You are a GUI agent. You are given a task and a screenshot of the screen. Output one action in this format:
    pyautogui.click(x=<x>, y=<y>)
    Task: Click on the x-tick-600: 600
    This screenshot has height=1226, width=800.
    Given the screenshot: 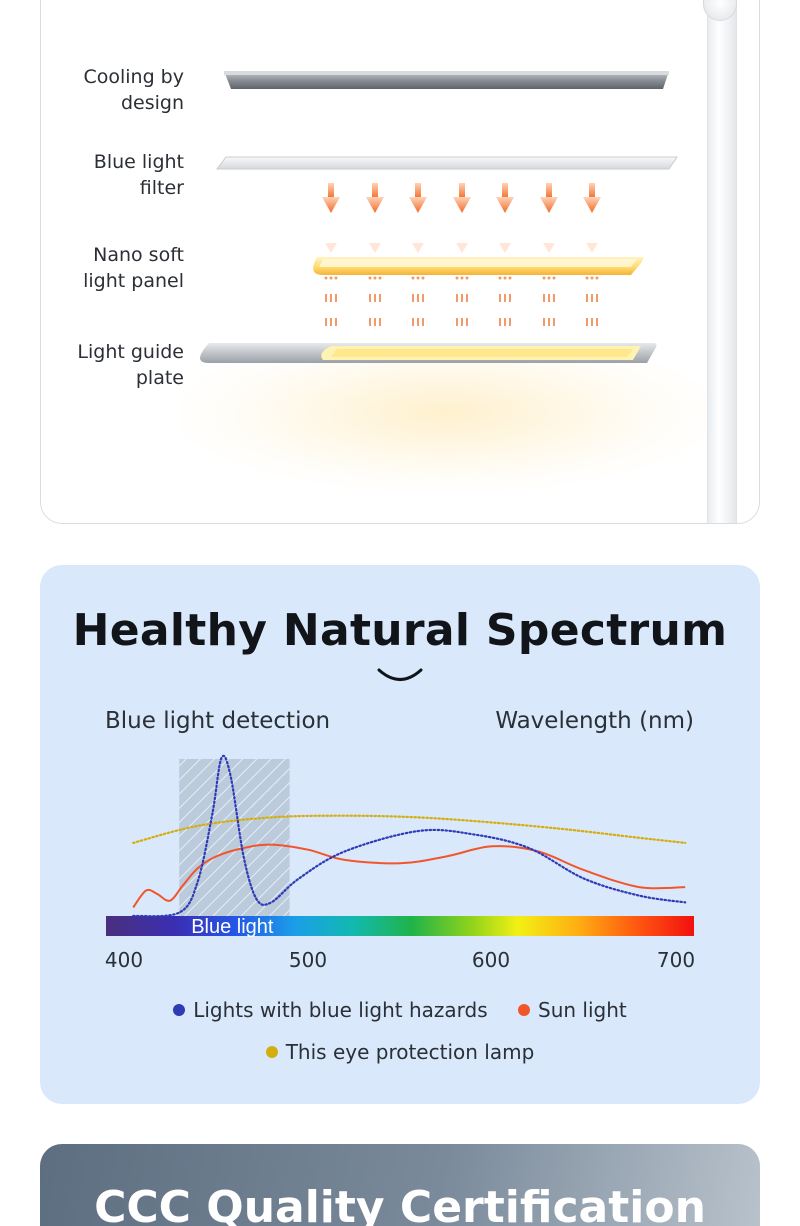 What is the action you would take?
    pyautogui.click(x=491, y=960)
    